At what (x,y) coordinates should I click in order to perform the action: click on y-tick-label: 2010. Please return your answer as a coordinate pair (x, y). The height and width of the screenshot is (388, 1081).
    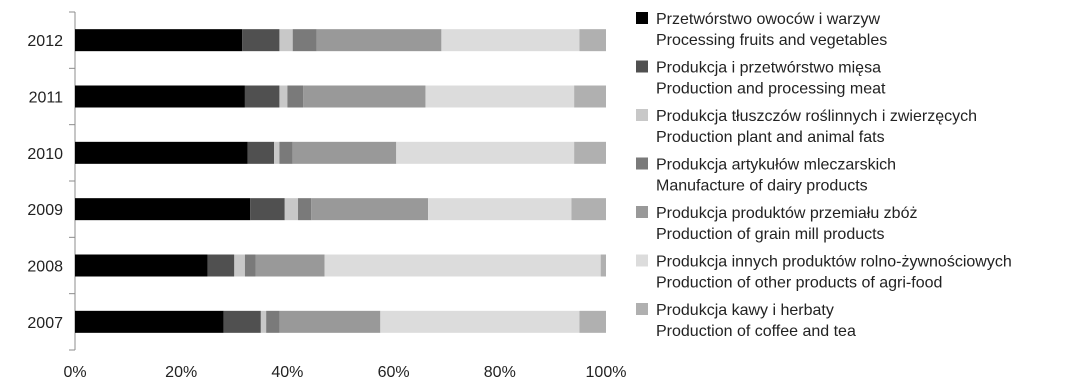
    Looking at the image, I should click on (45, 154).